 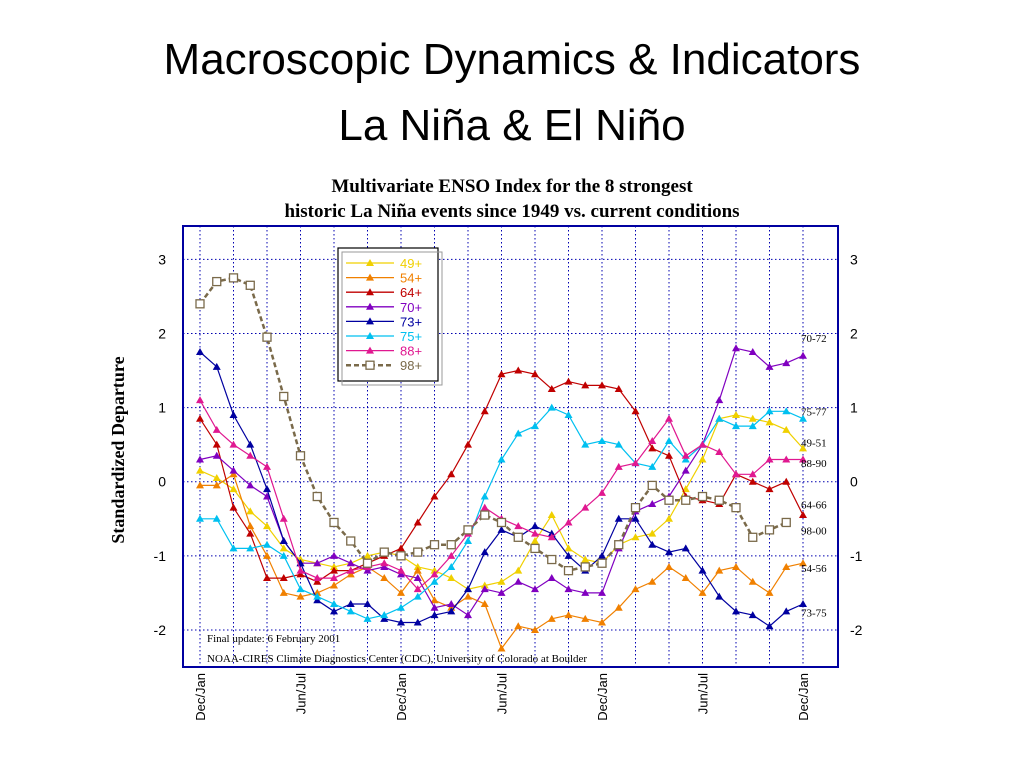 I want to click on series-end-label: 98-00, so click(x=814, y=532).